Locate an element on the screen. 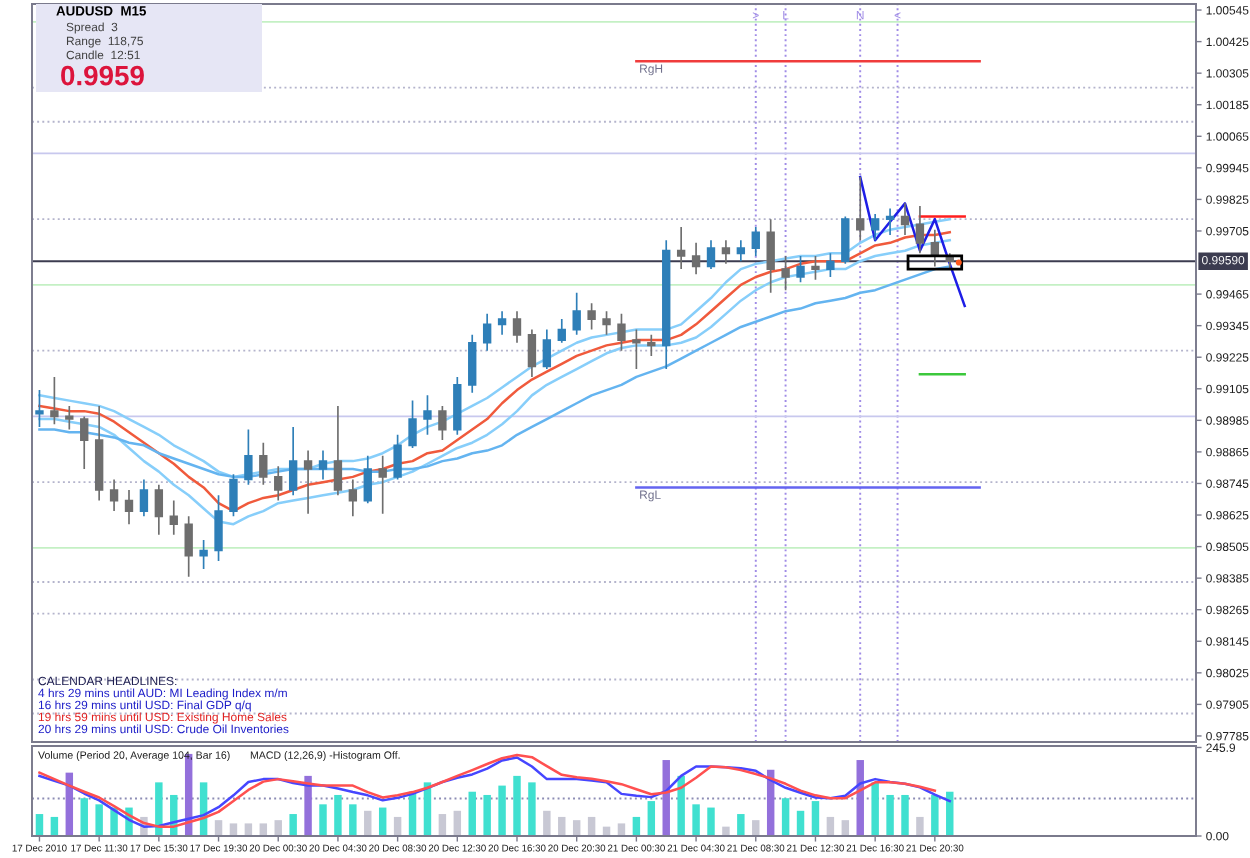 This screenshot has height=858, width=1250. line-series is located at coordinates (912, 241).